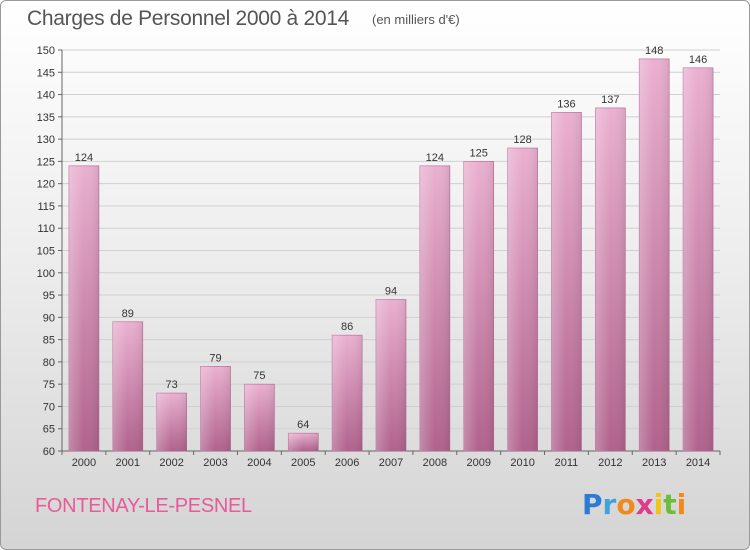  I want to click on bar-value-label: 136, so click(566, 104).